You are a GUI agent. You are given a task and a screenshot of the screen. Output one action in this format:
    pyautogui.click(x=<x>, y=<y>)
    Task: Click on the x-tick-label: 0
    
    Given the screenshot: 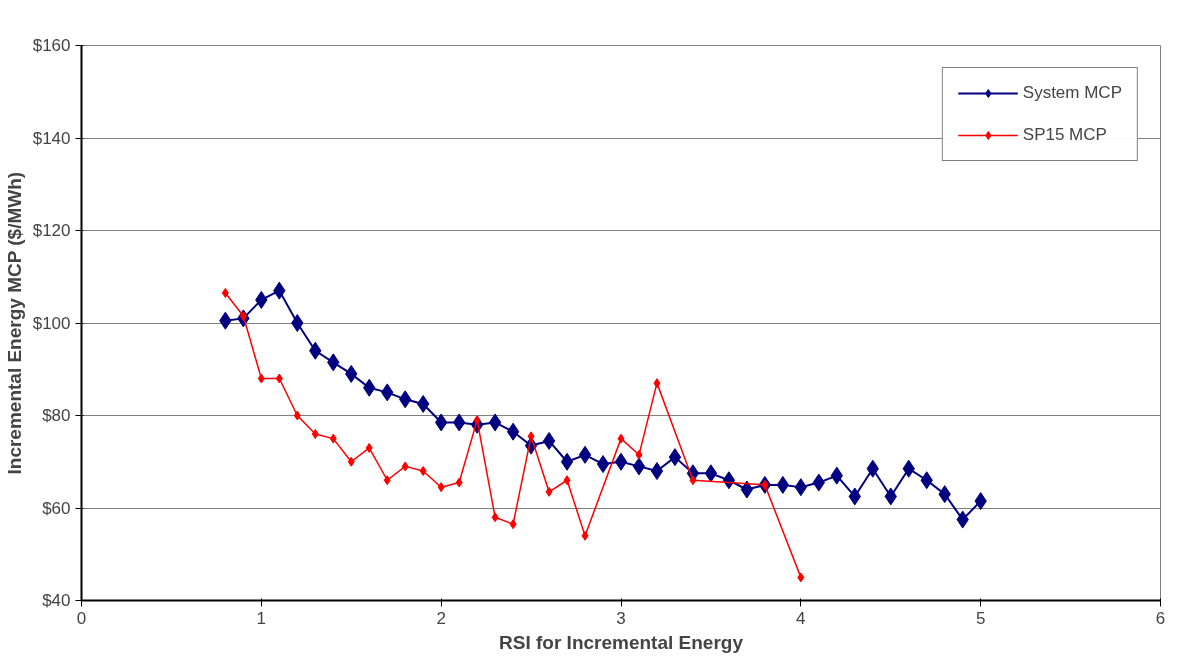 What is the action you would take?
    pyautogui.click(x=81, y=618)
    